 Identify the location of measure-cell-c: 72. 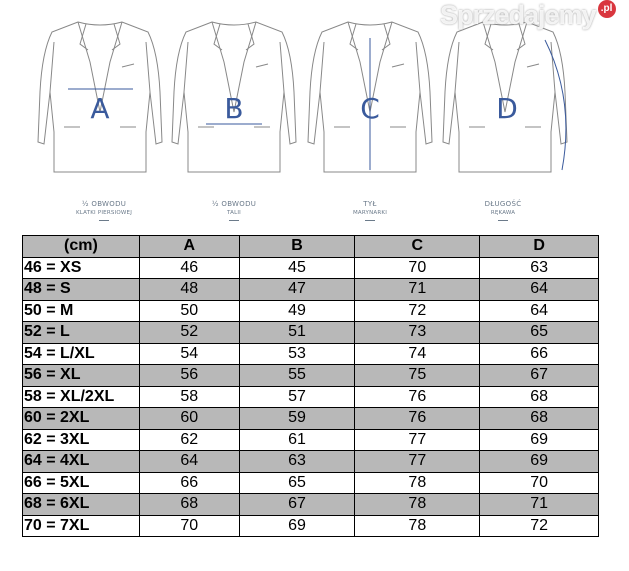
(417, 310).